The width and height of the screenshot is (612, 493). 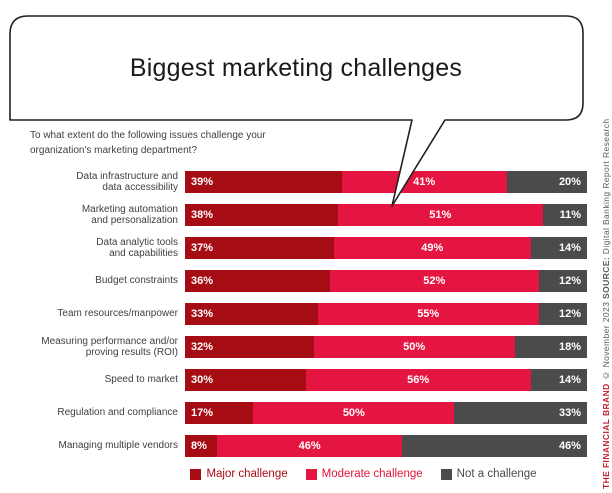 I want to click on bar-segment: 39%, so click(x=263, y=182).